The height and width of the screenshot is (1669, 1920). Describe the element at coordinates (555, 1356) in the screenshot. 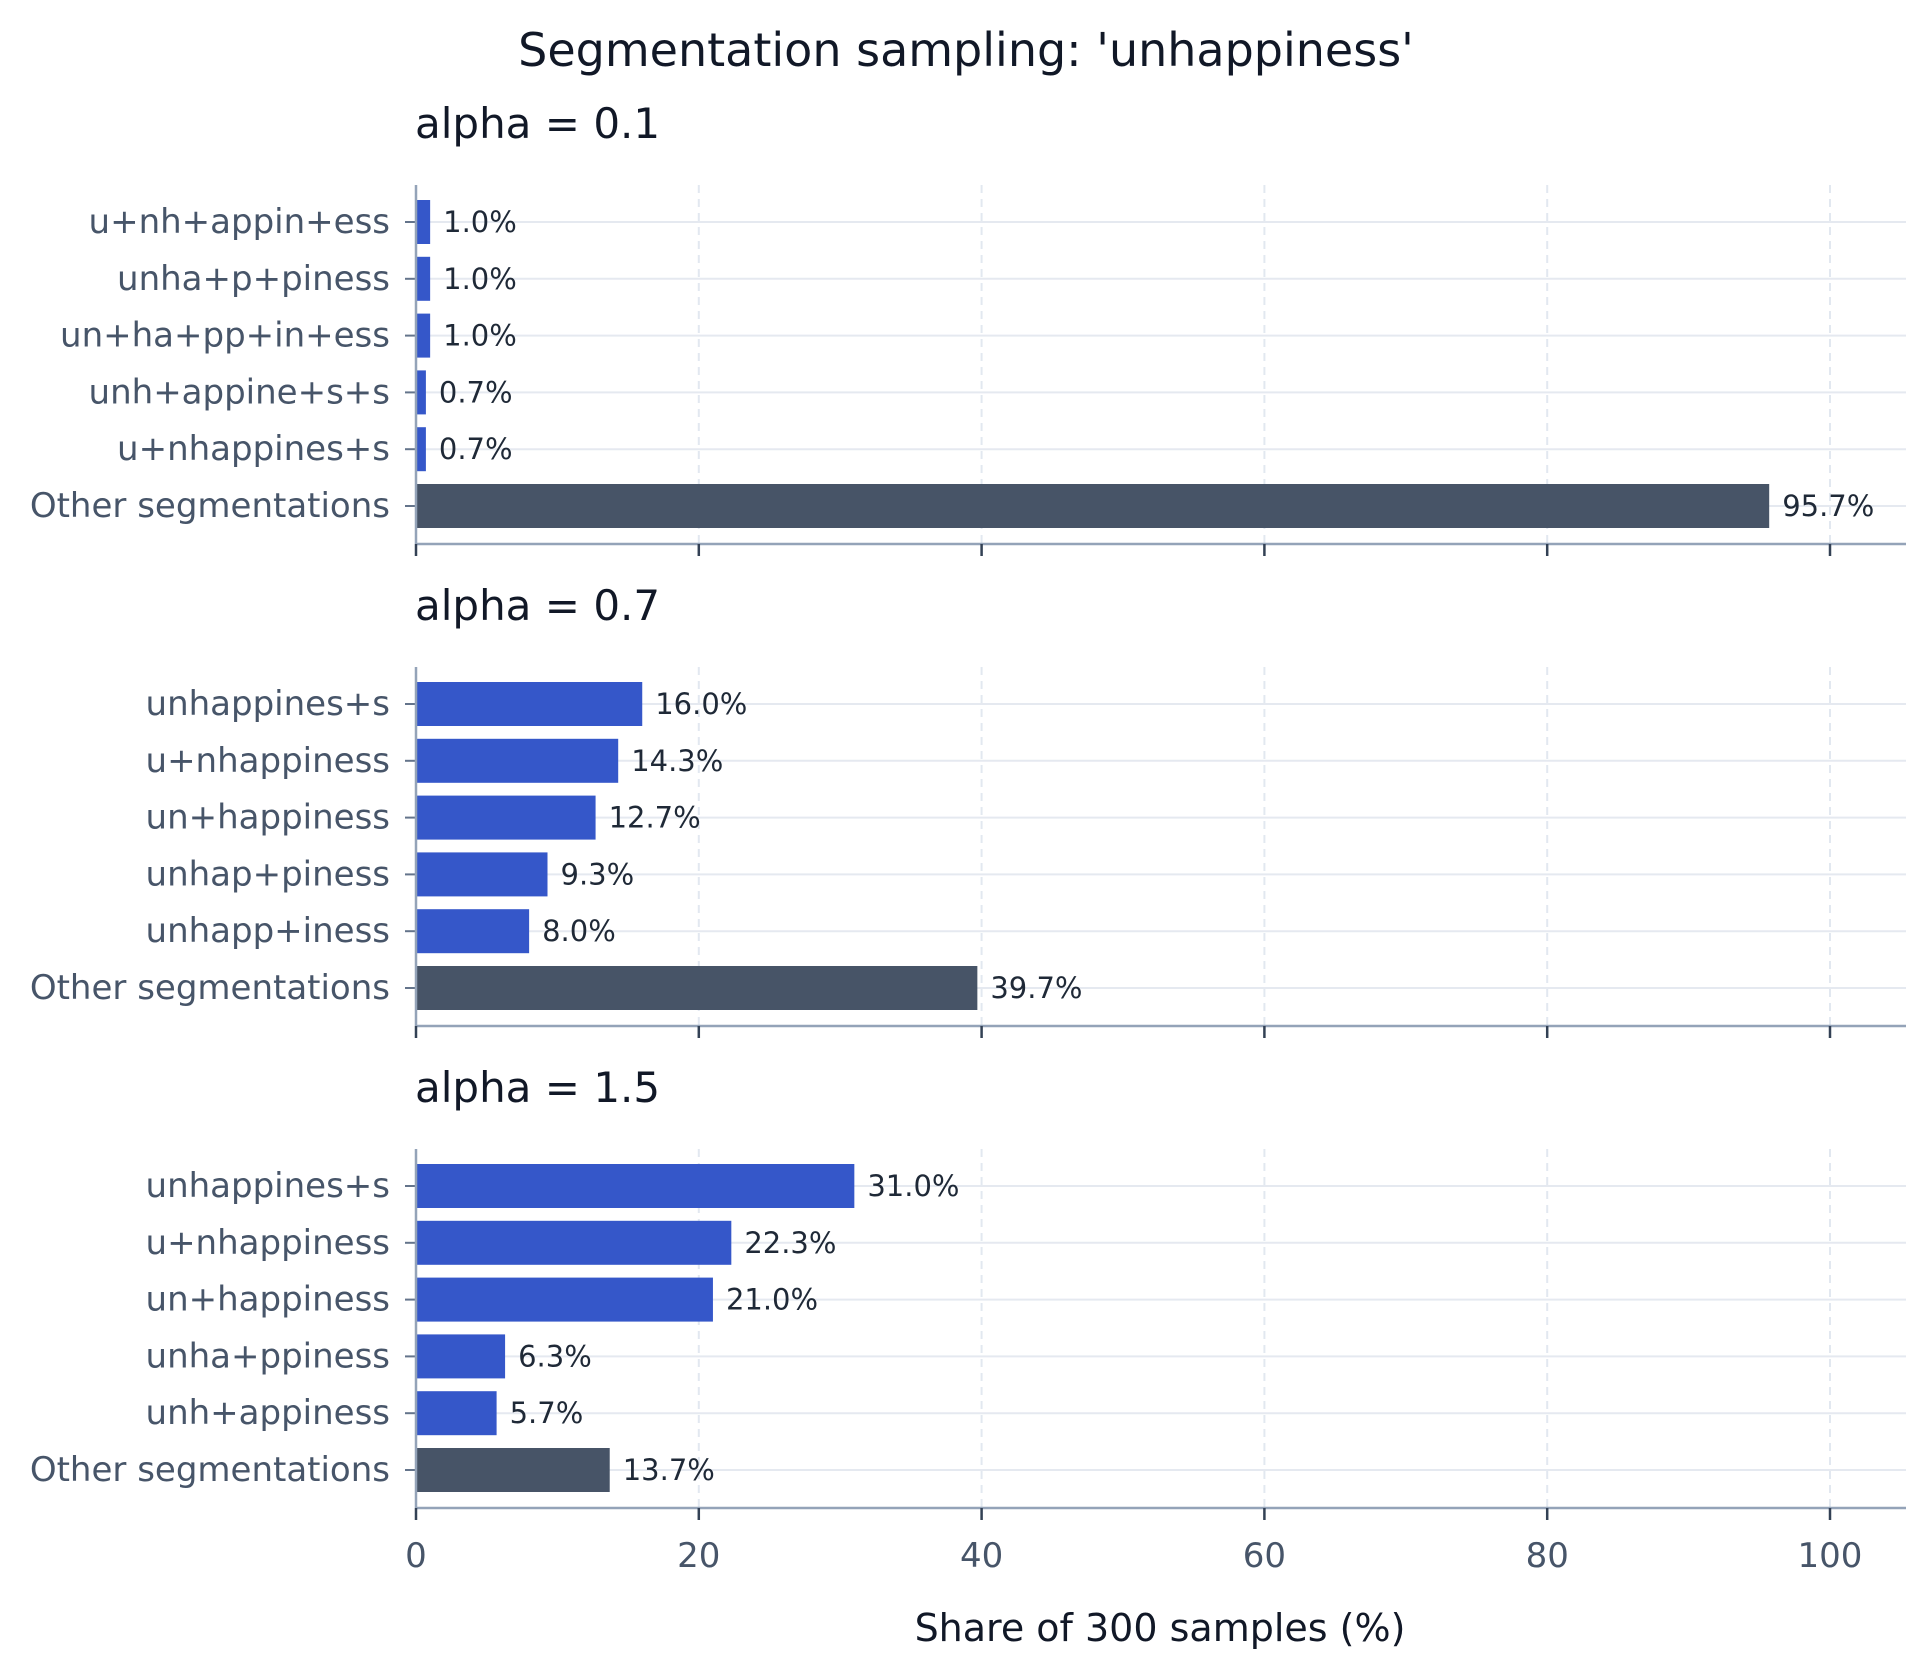

I see `value-label: 6.3%` at that location.